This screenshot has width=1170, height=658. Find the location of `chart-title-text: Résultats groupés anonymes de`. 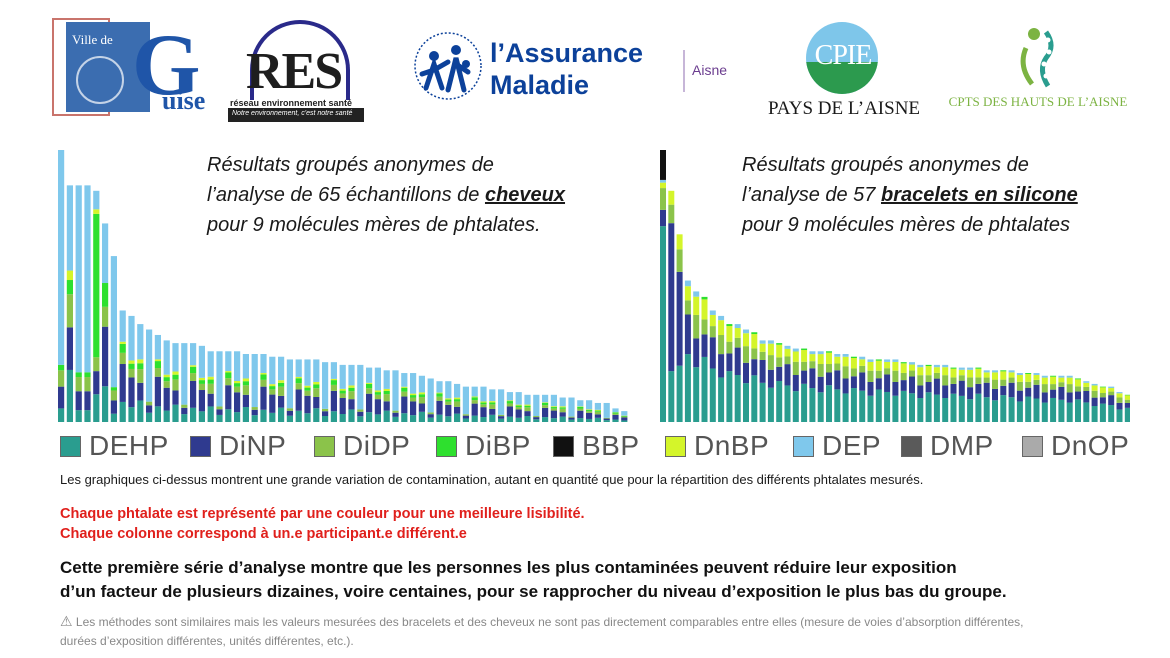

chart-title-text: Résultats groupés anonymes de is located at coordinates (350, 165).